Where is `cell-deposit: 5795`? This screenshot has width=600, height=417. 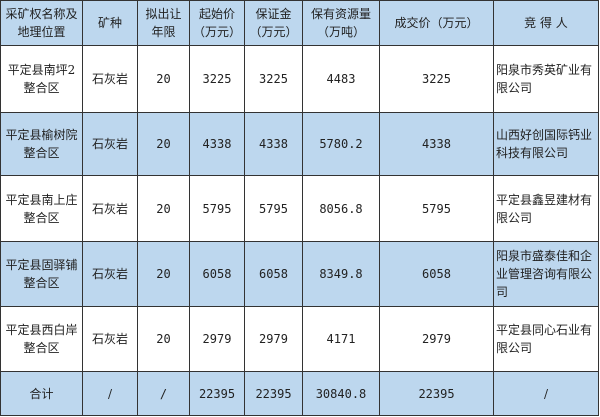
cell-deposit: 5795 is located at coordinates (273, 208).